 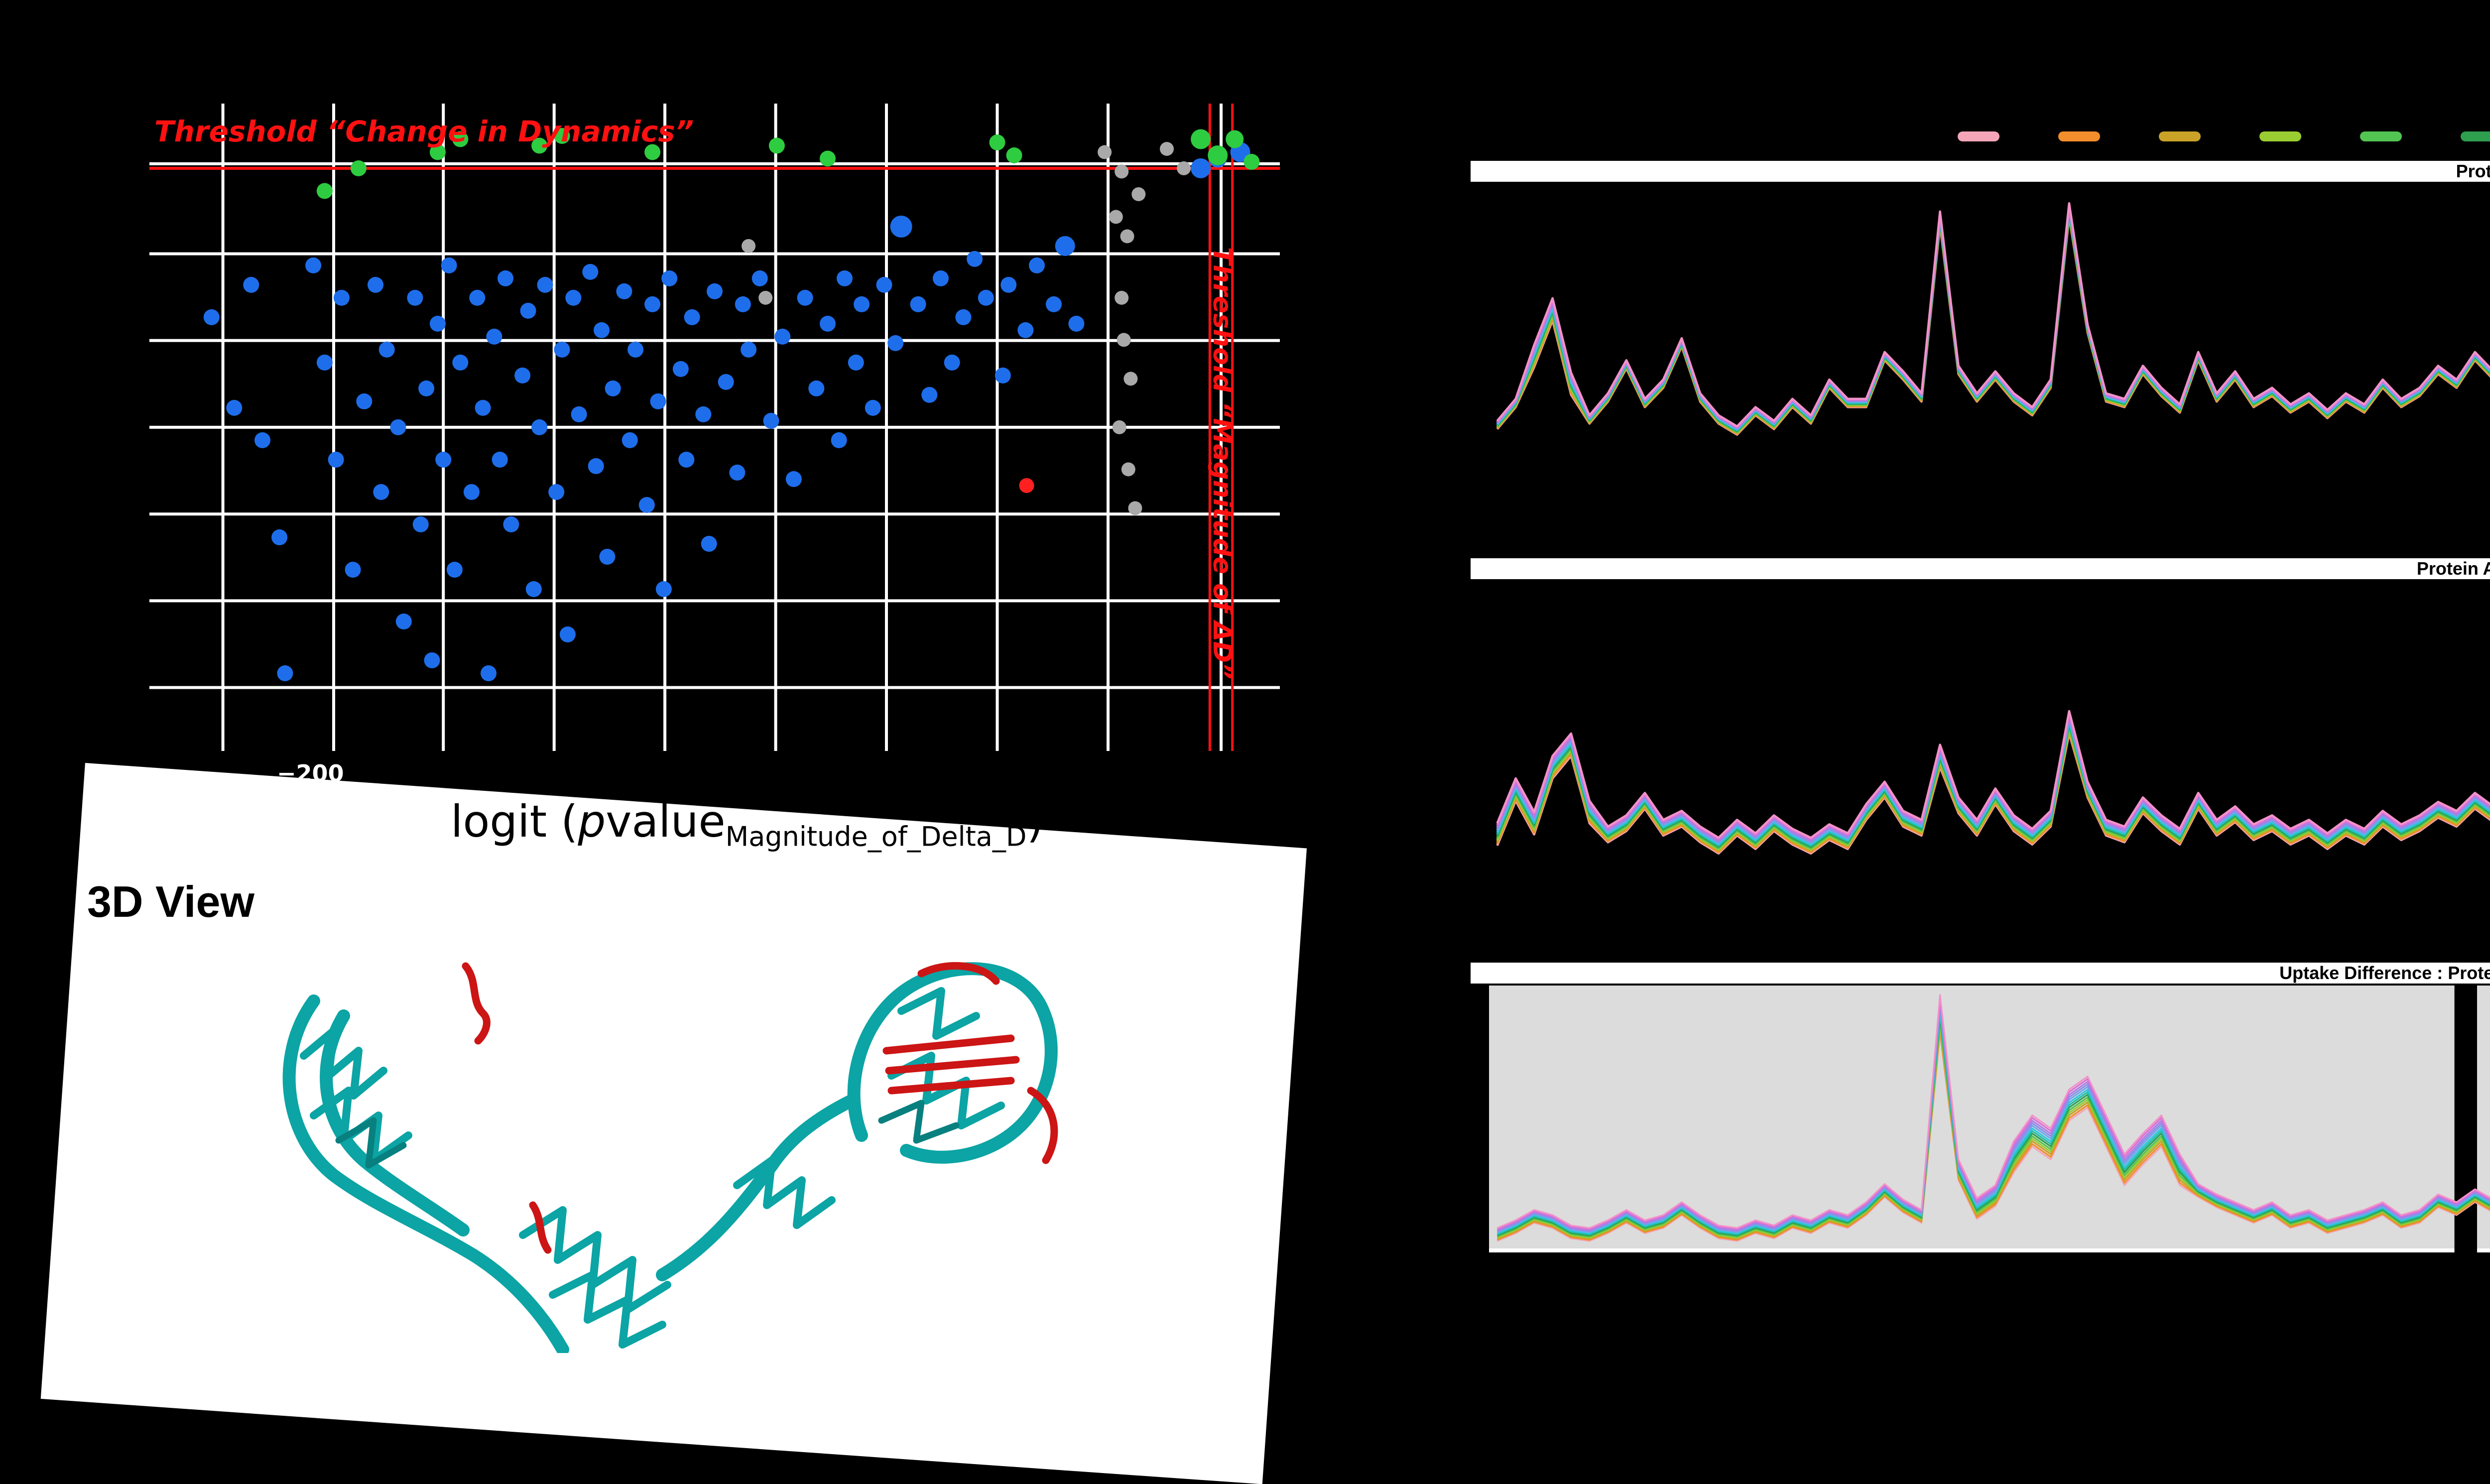 I want to click on uptake-chart-protein-a-ligand, so click(x=1981, y=764).